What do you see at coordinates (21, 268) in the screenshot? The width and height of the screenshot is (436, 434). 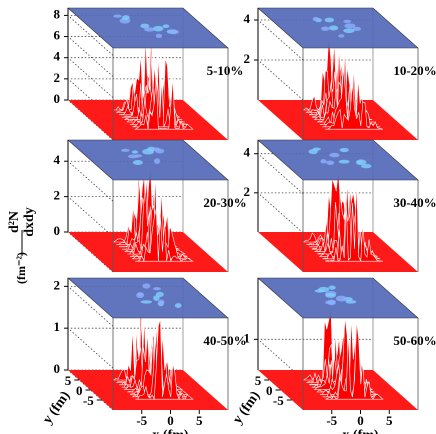 I see `y-unit: (fm⁻²)` at bounding box center [21, 268].